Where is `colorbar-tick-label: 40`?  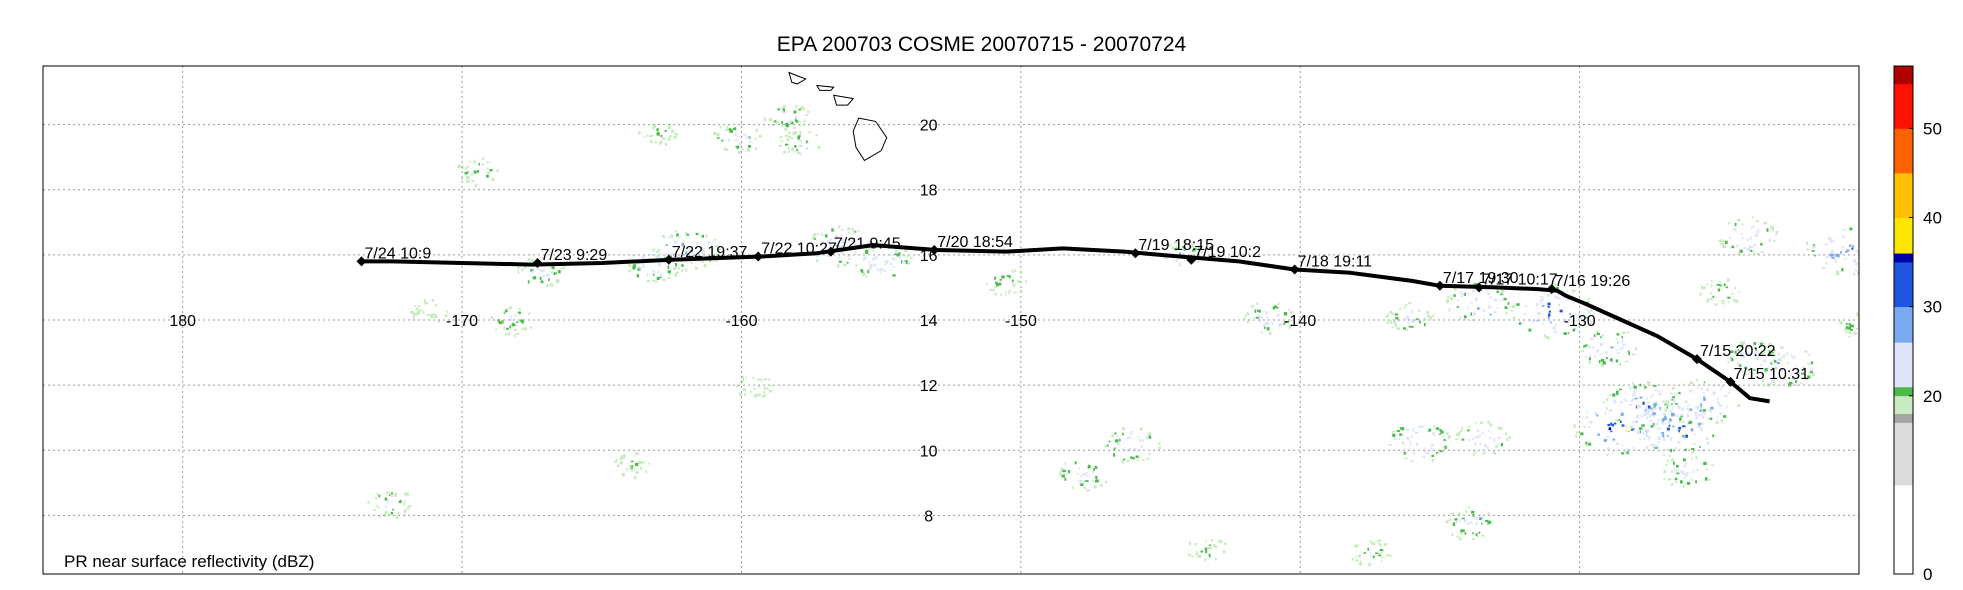 colorbar-tick-label: 40 is located at coordinates (1932, 218).